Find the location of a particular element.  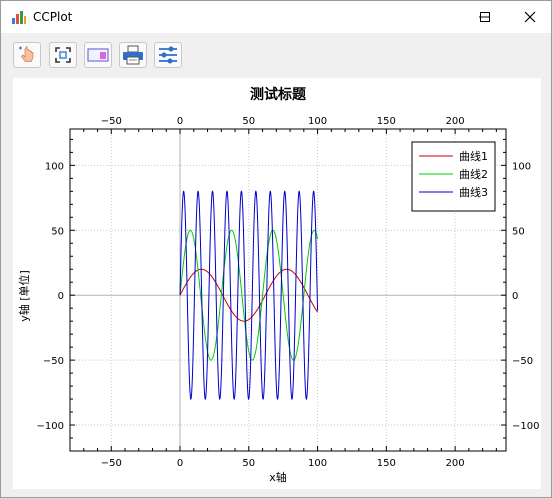

fit-view-button is located at coordinates (63, 55).